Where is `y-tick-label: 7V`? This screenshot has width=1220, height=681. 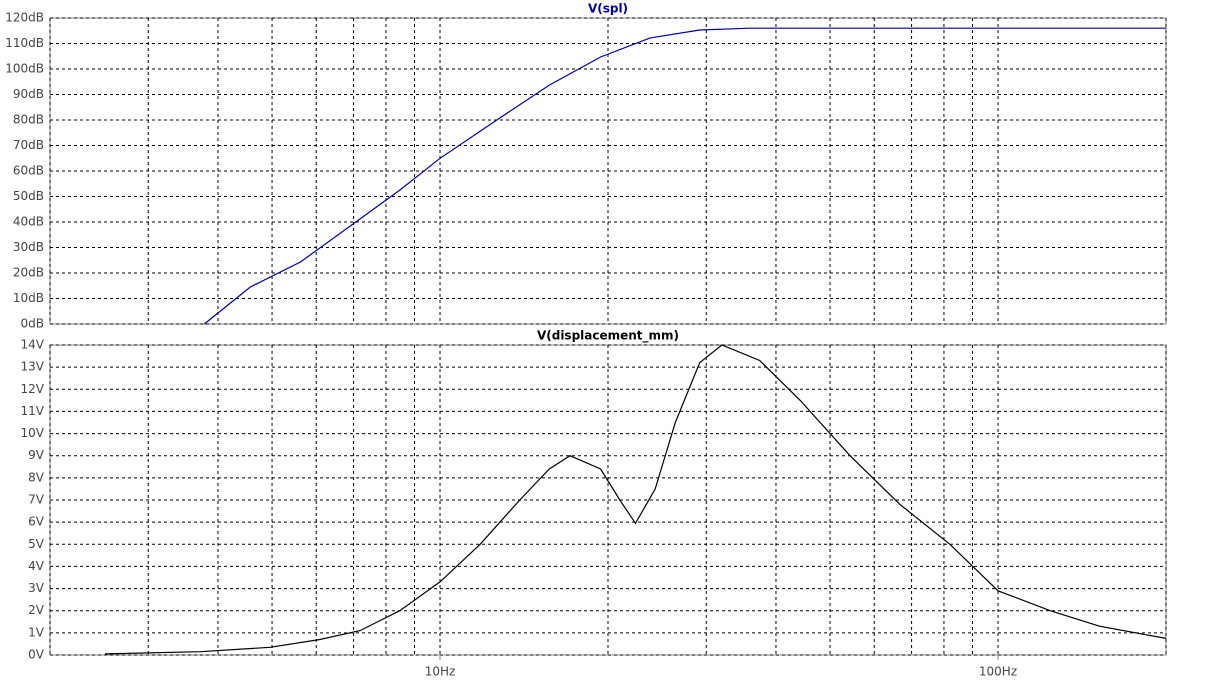 y-tick-label: 7V is located at coordinates (36, 500).